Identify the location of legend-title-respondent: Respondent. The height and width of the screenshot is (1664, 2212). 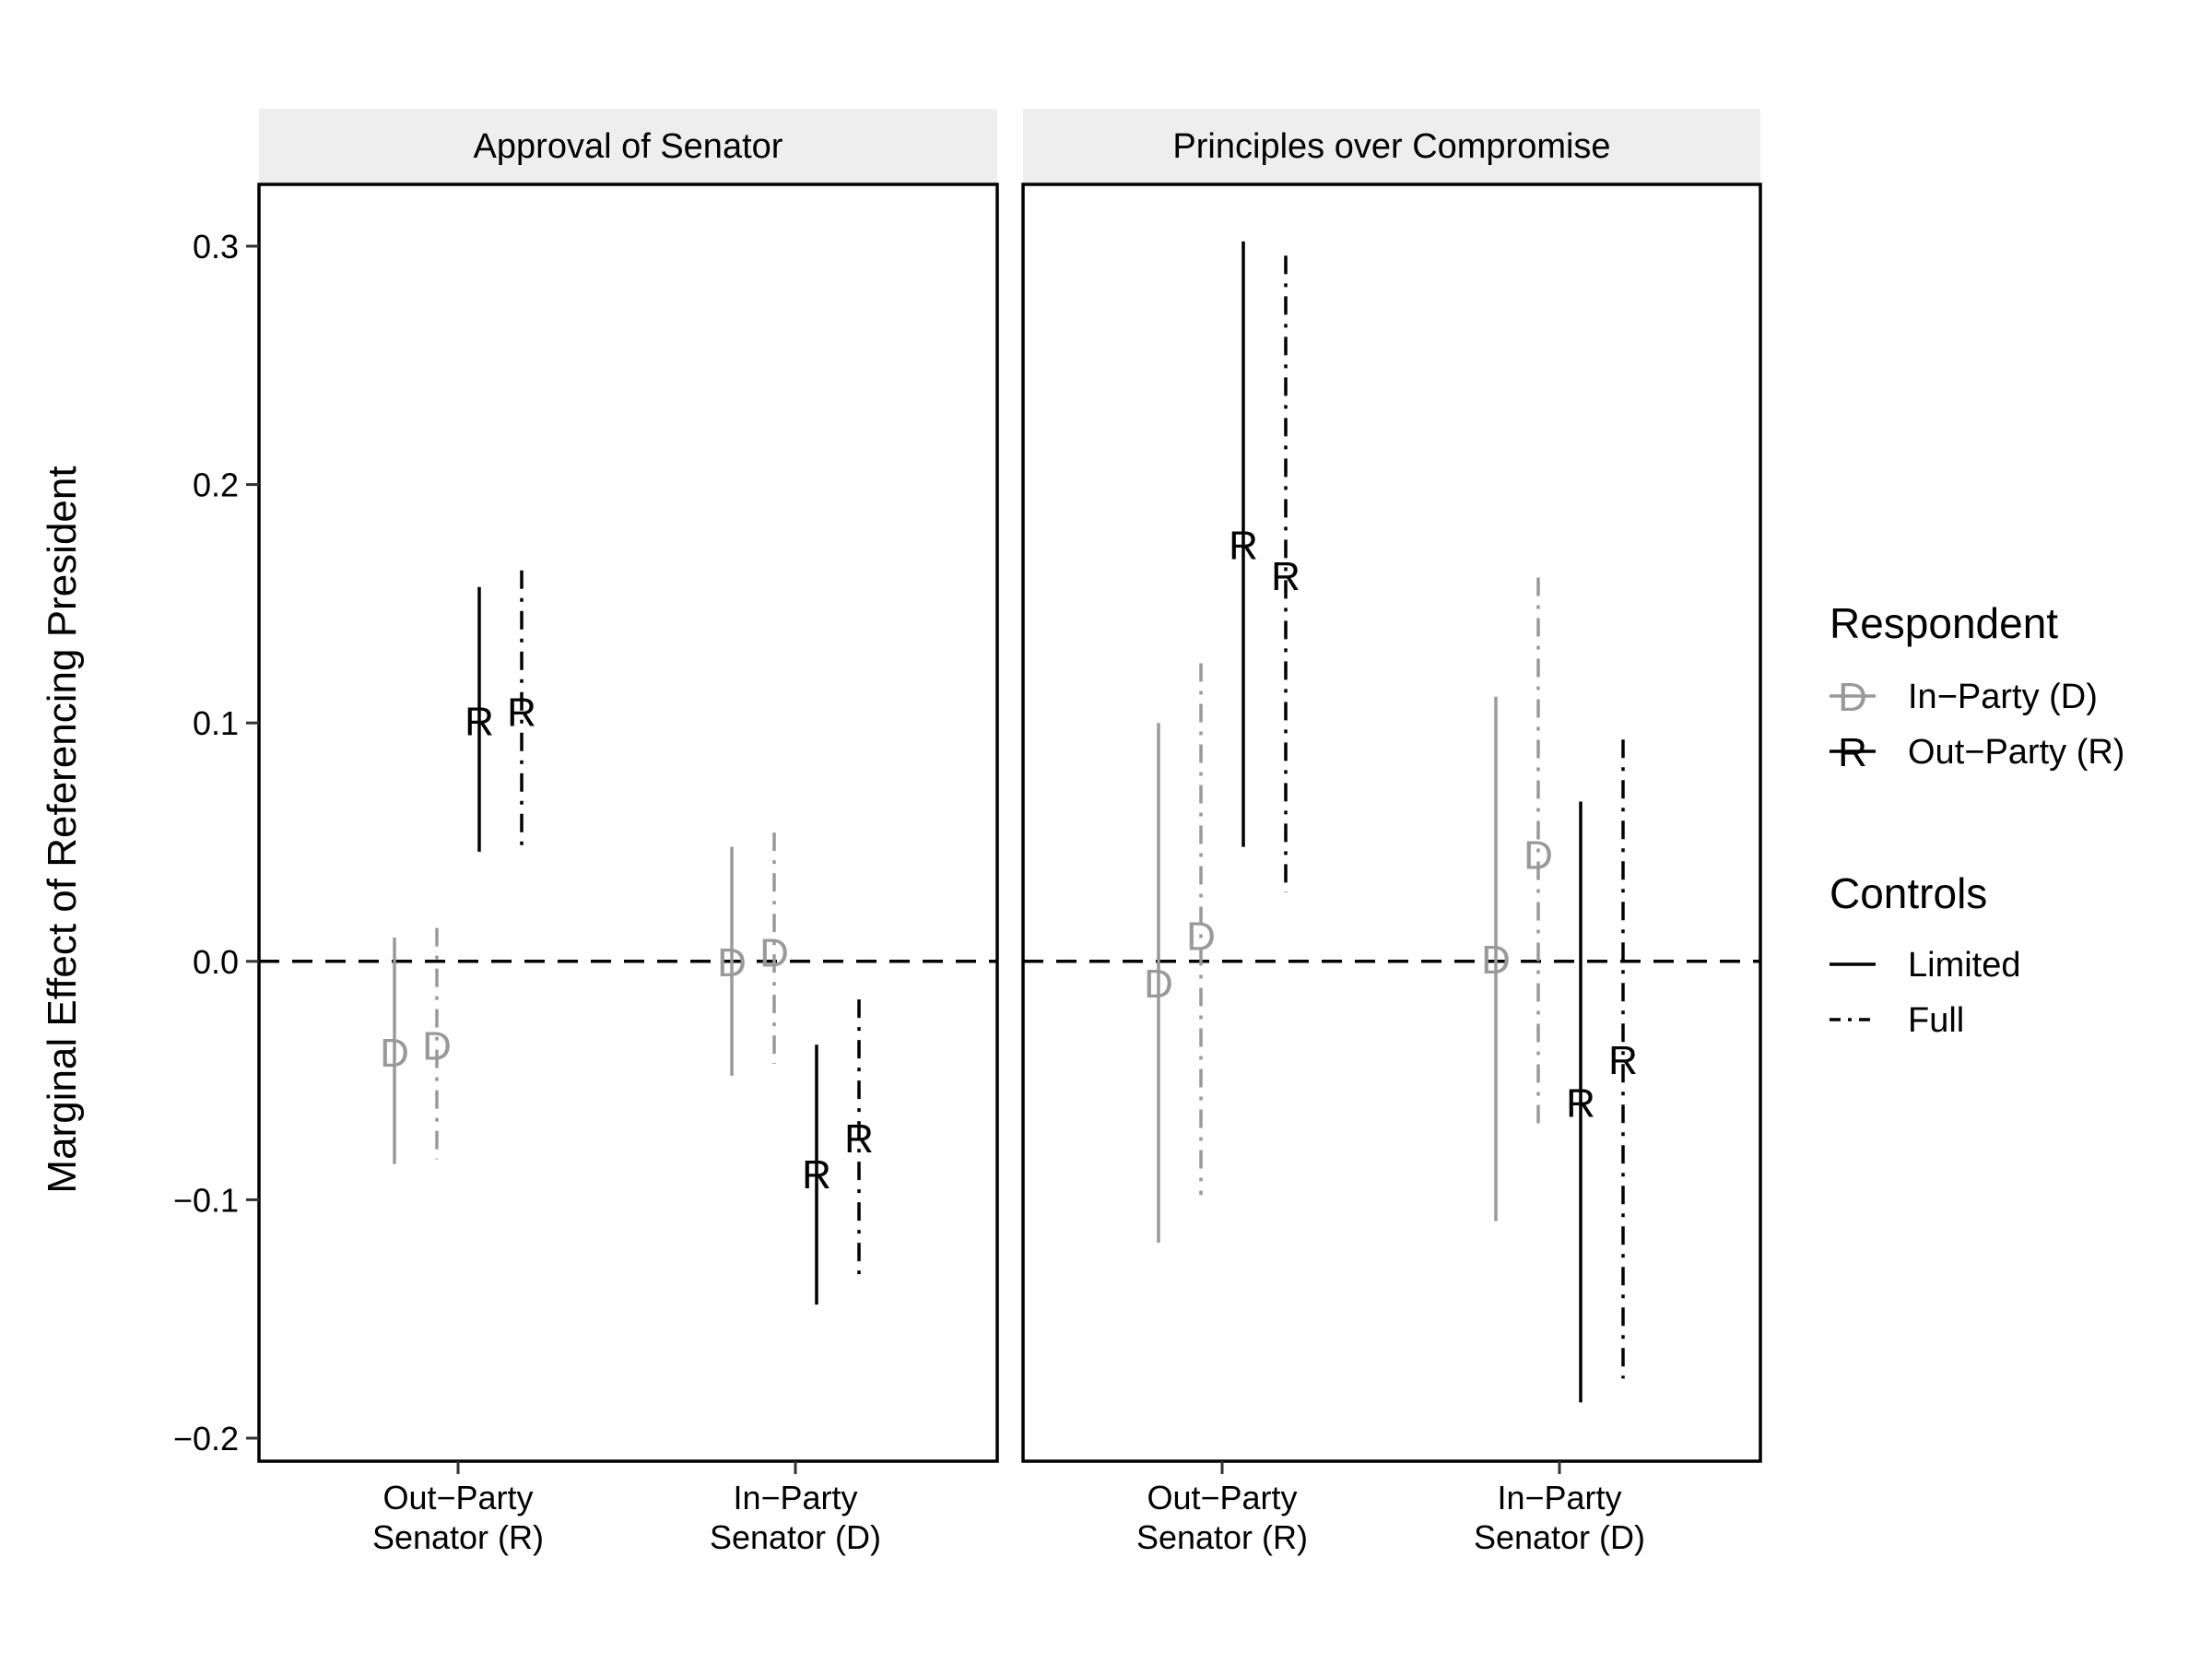
(1944, 623).